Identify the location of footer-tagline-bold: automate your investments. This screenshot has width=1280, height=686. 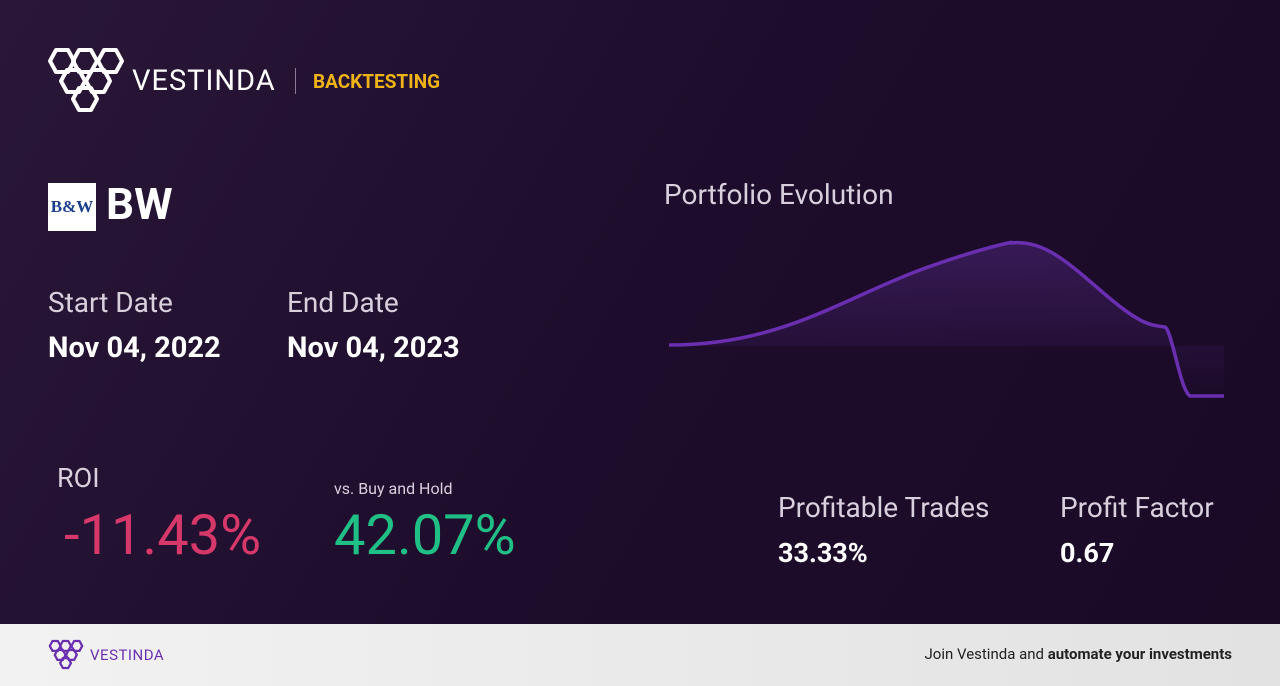
(1139, 654).